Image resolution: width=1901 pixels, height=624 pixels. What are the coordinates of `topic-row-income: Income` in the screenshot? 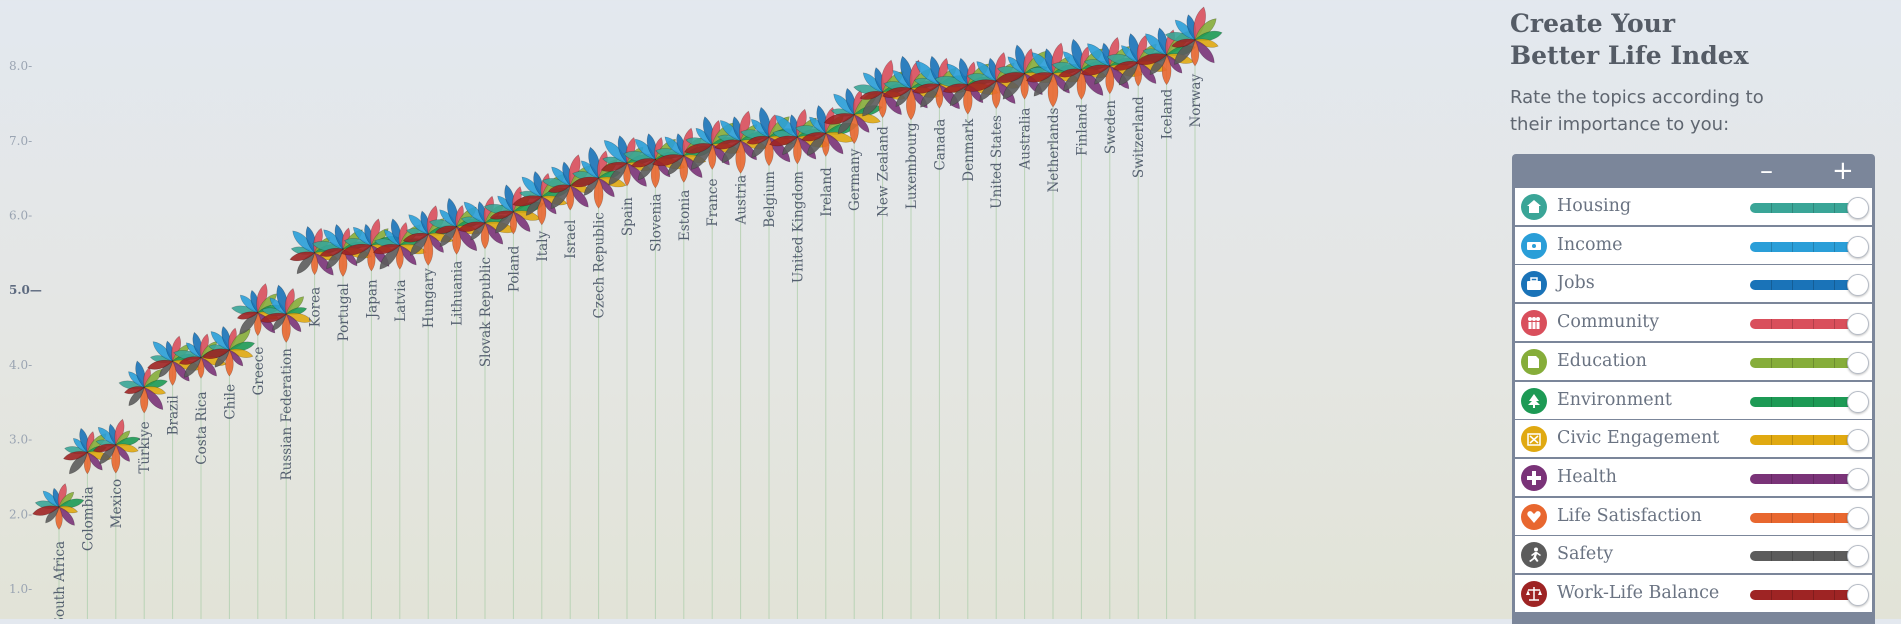 It's located at (1693, 245).